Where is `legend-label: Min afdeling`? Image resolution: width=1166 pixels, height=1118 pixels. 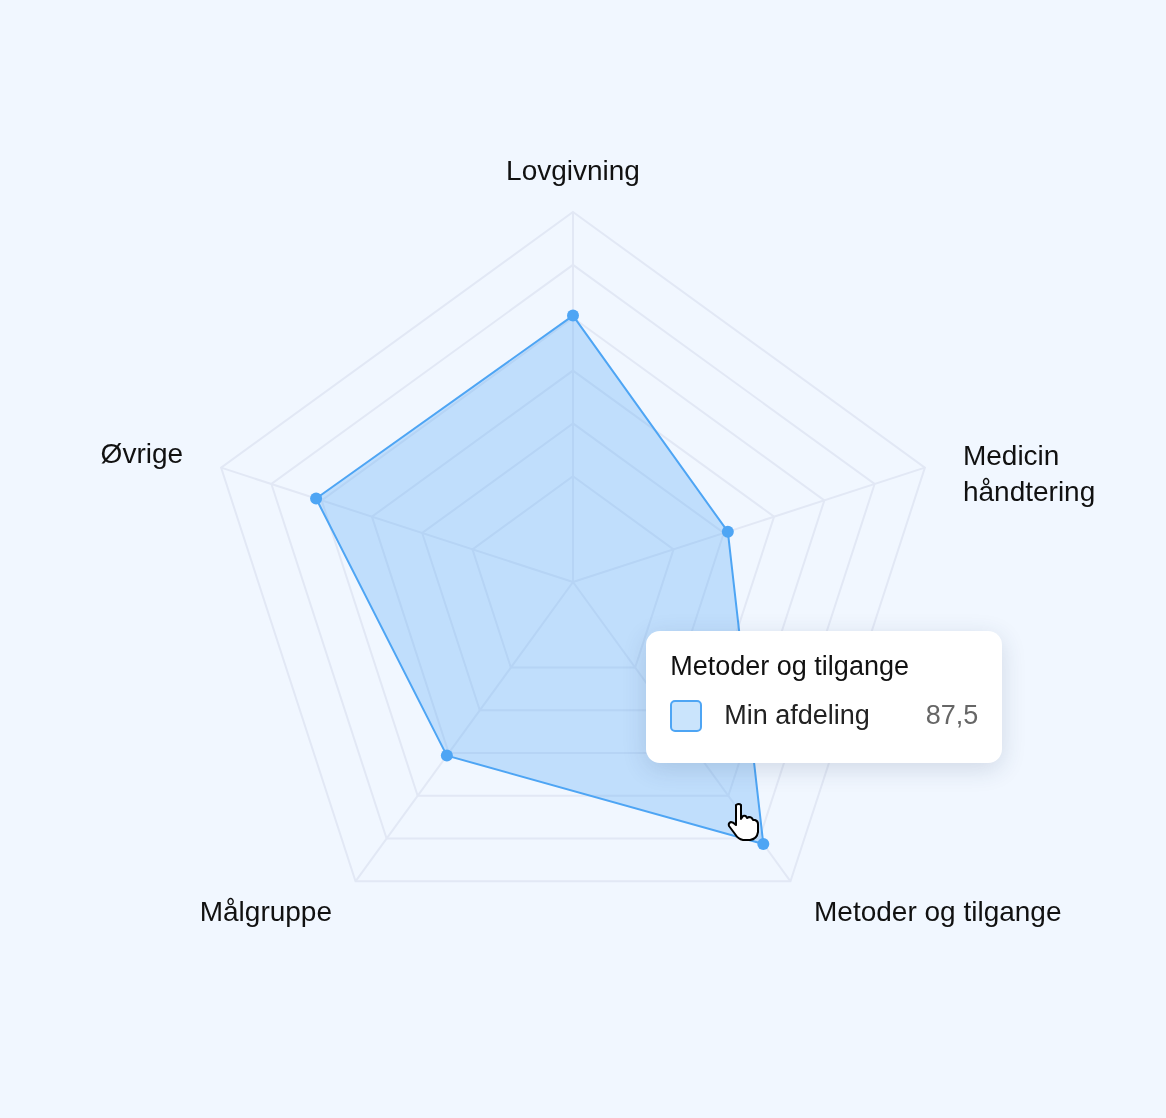
legend-label: Min afdeling is located at coordinates (797, 716).